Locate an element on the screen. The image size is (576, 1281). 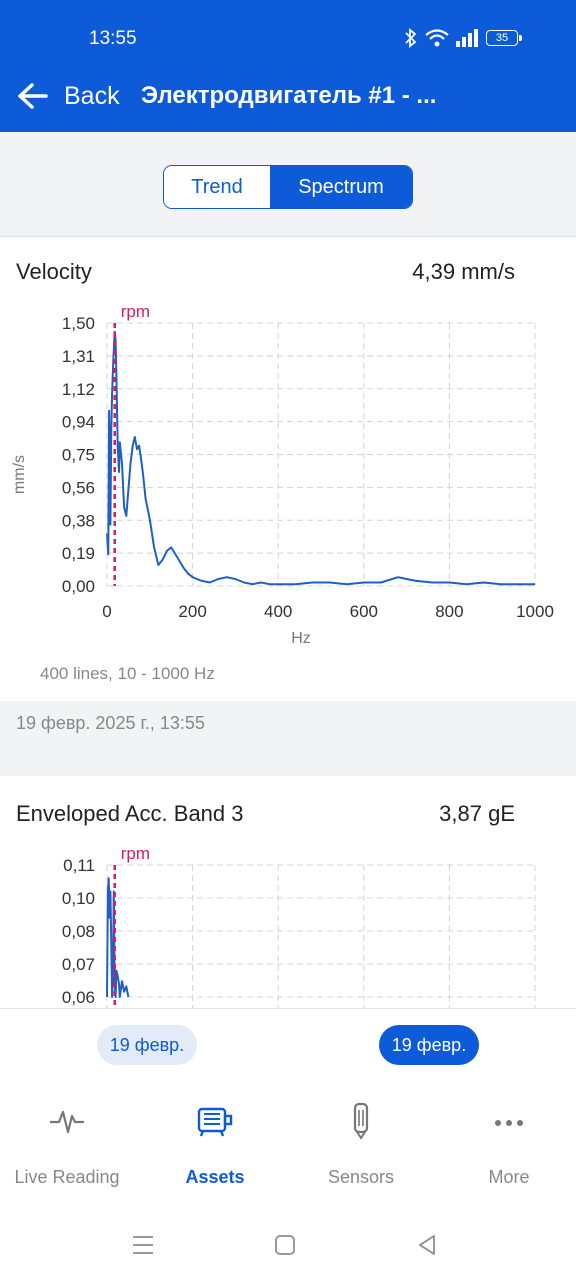
x-tick-label: 200 is located at coordinates (192, 611).